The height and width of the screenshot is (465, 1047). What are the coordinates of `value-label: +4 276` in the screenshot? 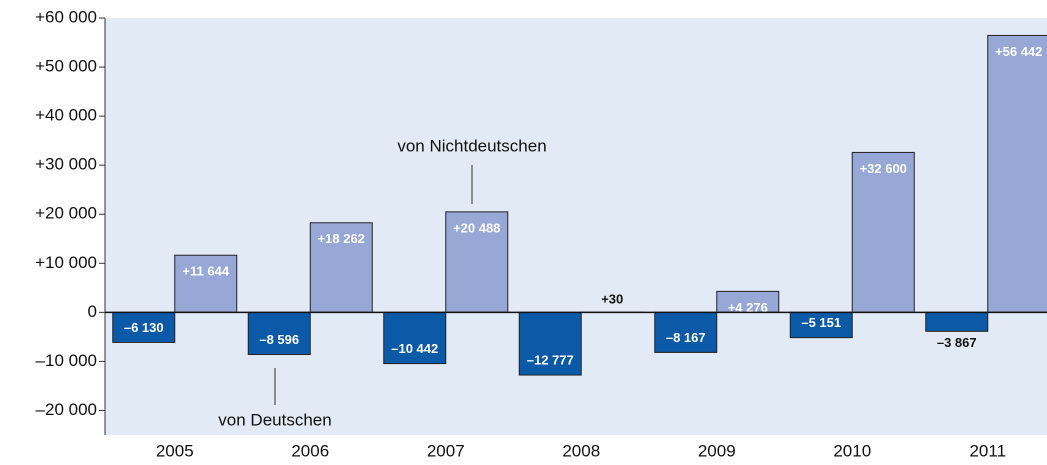 It's located at (748, 307).